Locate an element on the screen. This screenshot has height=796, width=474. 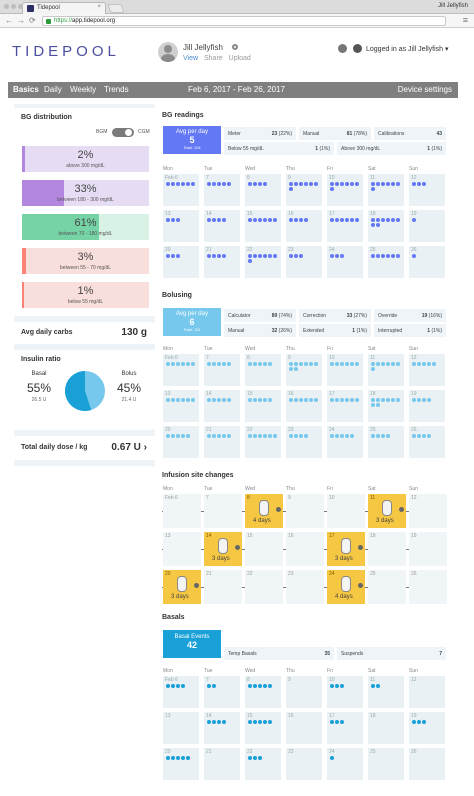
close-icon: × is located at coordinates (99, 7).